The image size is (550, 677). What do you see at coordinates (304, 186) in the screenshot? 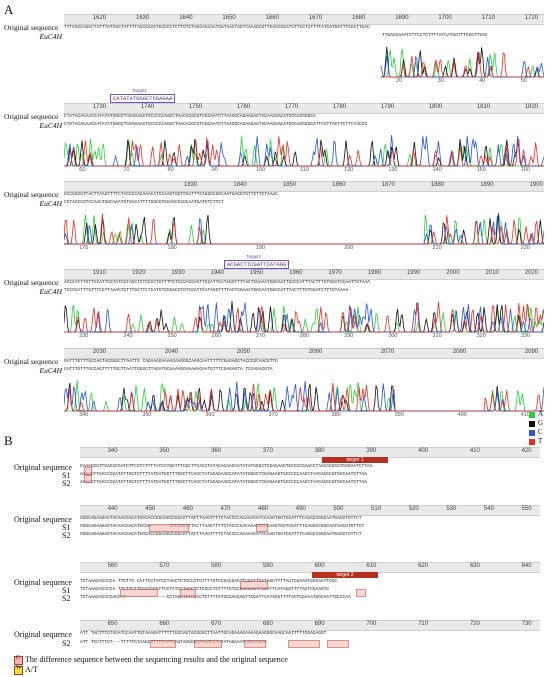
I see `position-ruler: 1830 1840 1850 1860 1870 1880 1890 1900` at bounding box center [304, 186].